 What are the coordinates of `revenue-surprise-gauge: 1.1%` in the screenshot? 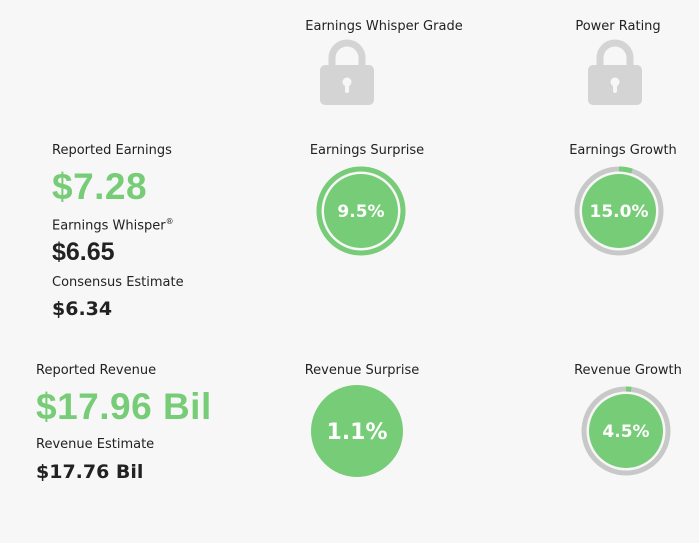 It's located at (357, 431).